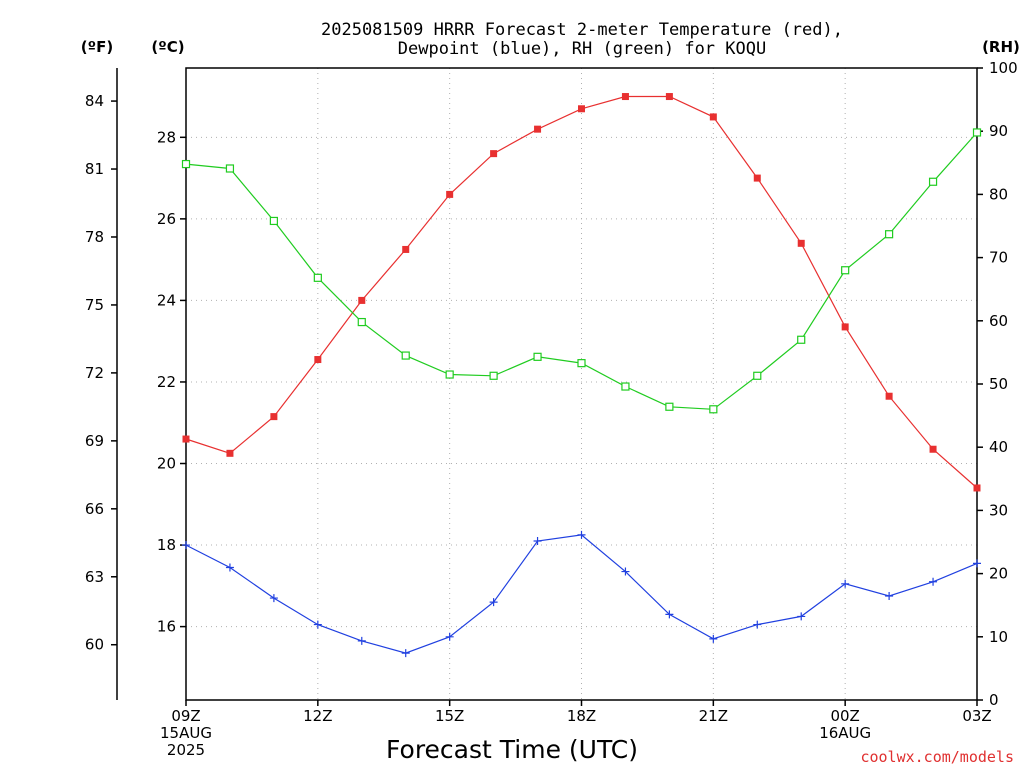 The image size is (1024, 768). Describe the element at coordinates (976, 716) in the screenshot. I see `x-tick-label: 03Z` at that location.